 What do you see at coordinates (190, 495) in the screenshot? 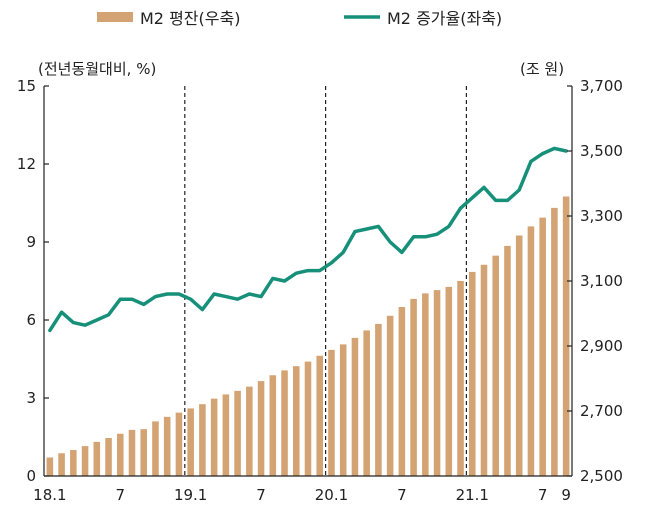
I see `x-axis-tick-label: 19.1` at bounding box center [190, 495].